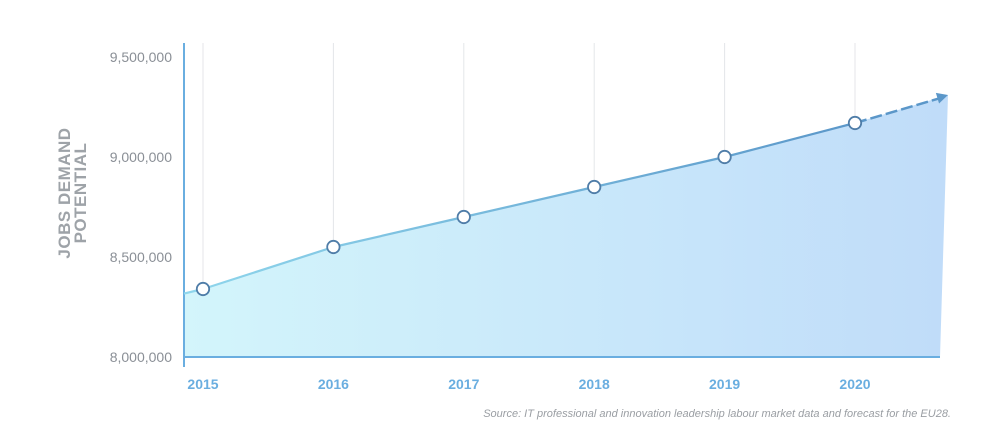  What do you see at coordinates (594, 384) in the screenshot?
I see `x-tick-label-2018: 2018` at bounding box center [594, 384].